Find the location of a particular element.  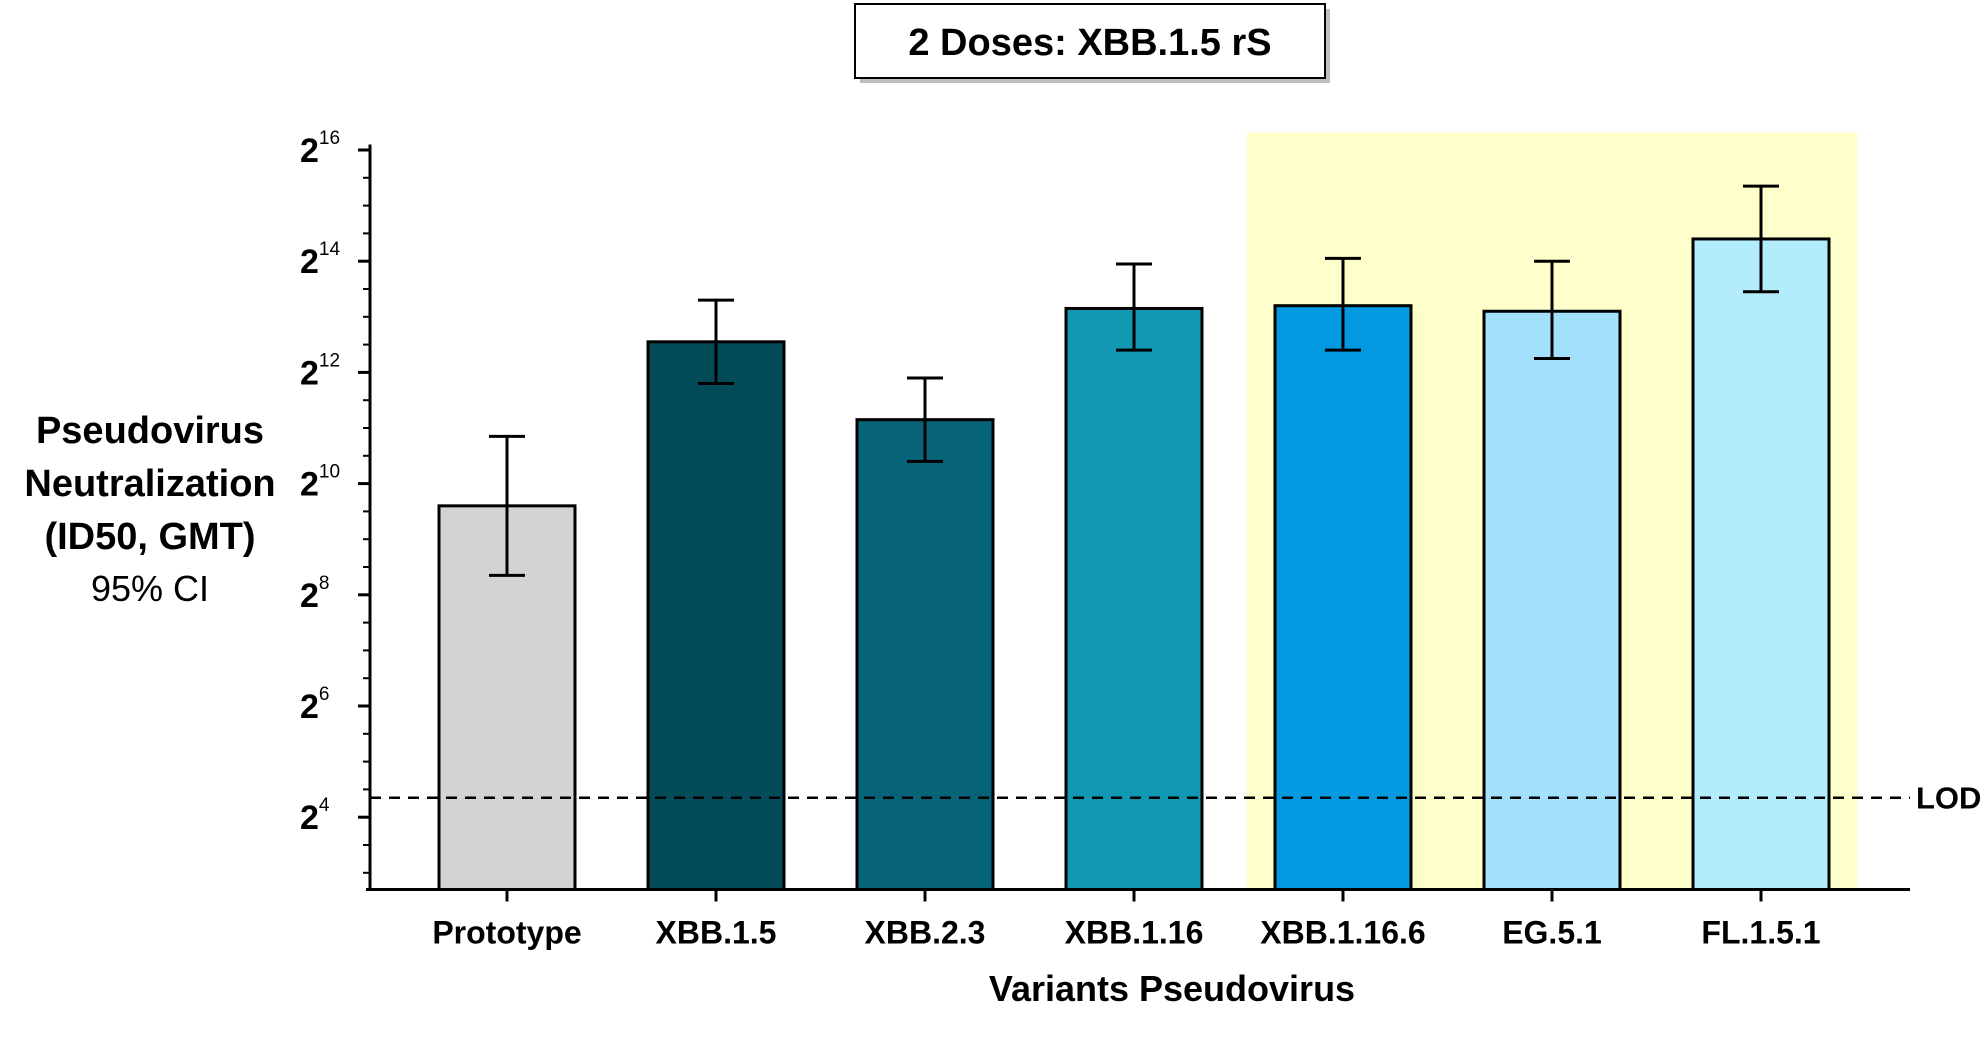

lod-line: LOD is located at coordinates (1175, 798).